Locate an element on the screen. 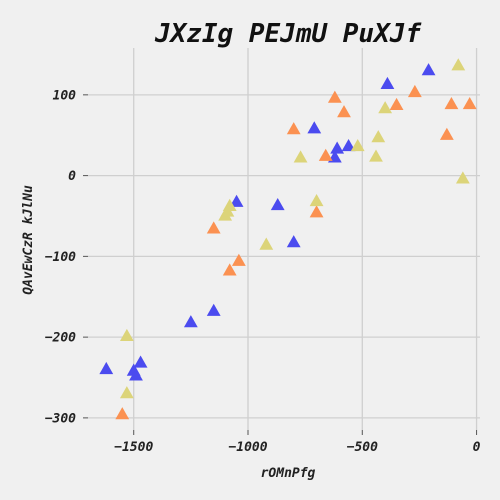  y-tick-label-3: −200 is located at coordinates (60, 338).